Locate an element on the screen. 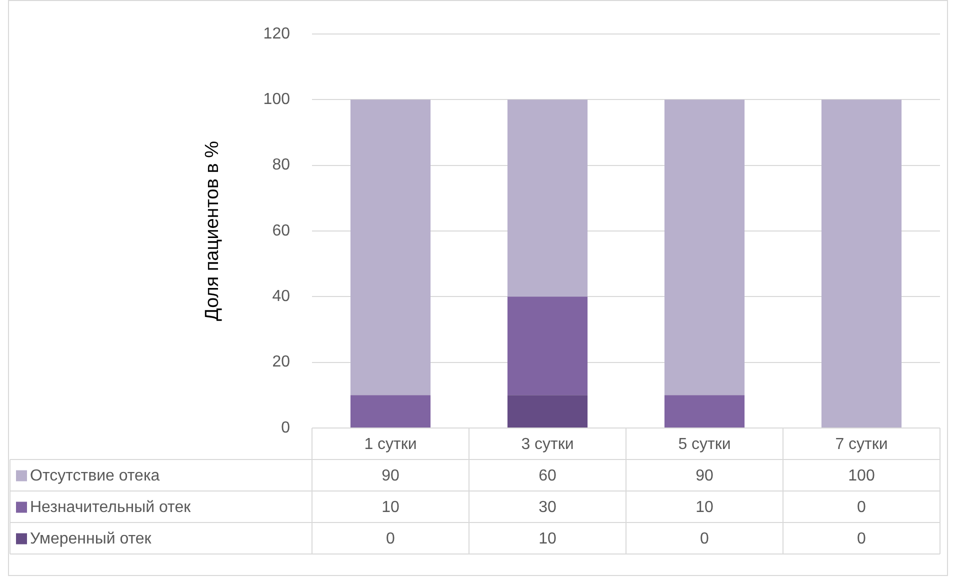 Image resolution: width=956 pixels, height=584 pixels. y-tick-label: 0 is located at coordinates (285, 427).